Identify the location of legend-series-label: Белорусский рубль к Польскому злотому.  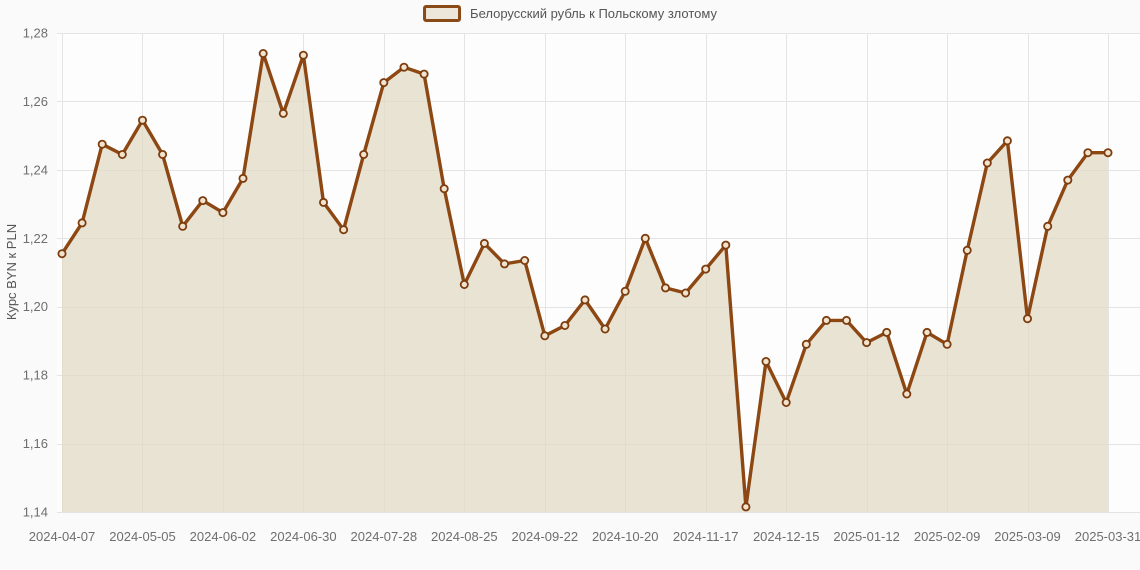
(593, 13).